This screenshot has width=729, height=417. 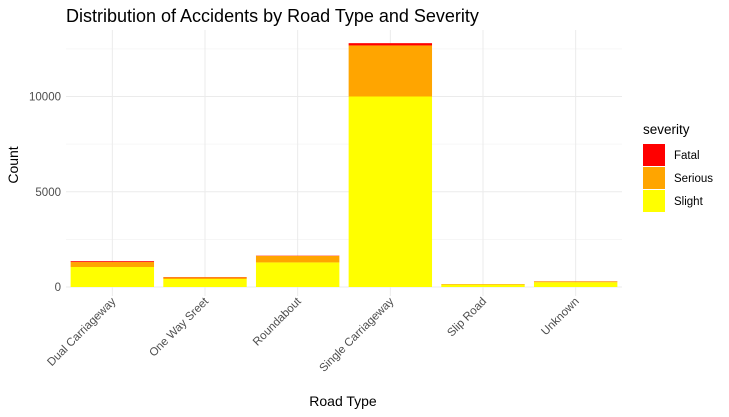 What do you see at coordinates (666, 129) in the screenshot?
I see `legend-title: severity` at bounding box center [666, 129].